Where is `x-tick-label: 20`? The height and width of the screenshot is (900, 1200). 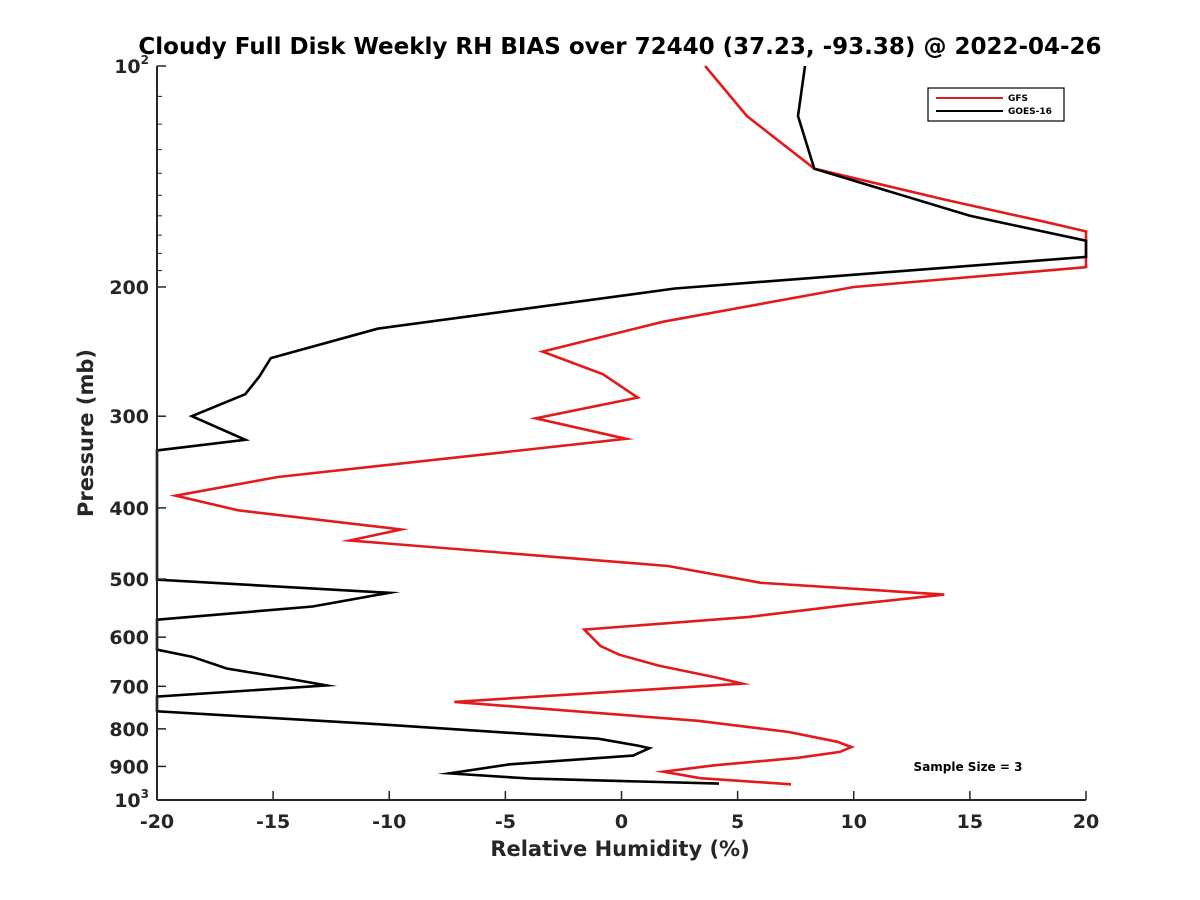
x-tick-label: 20 is located at coordinates (1086, 822).